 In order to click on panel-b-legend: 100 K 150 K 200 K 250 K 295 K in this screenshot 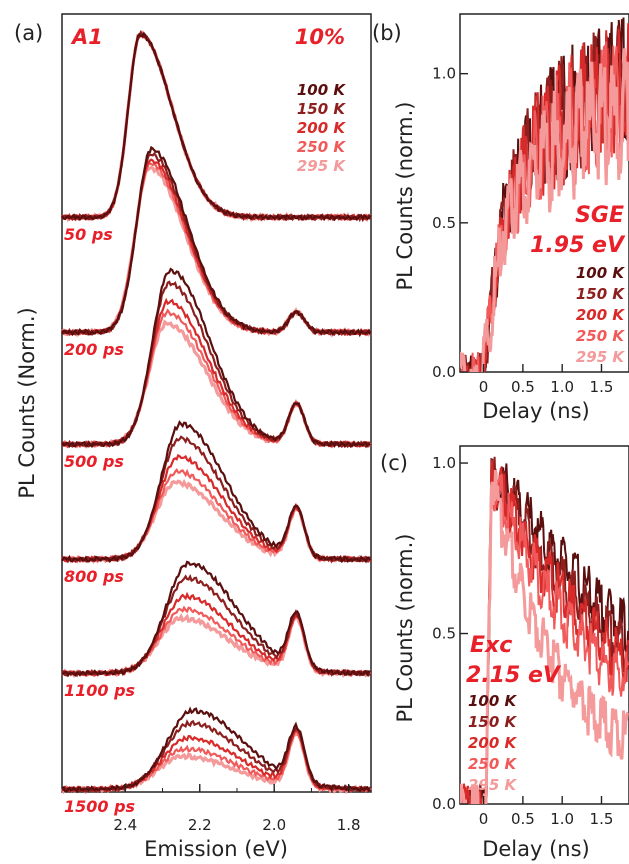, I will do `click(601, 315)`.